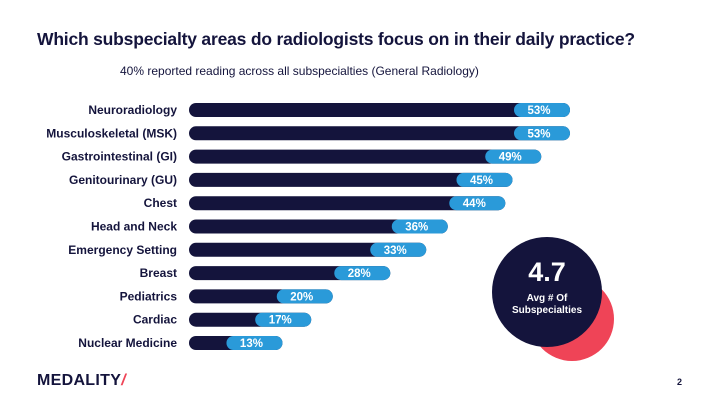 The width and height of the screenshot is (720, 405). Describe the element at coordinates (280, 321) in the screenshot. I see `value-label: 17%` at that location.